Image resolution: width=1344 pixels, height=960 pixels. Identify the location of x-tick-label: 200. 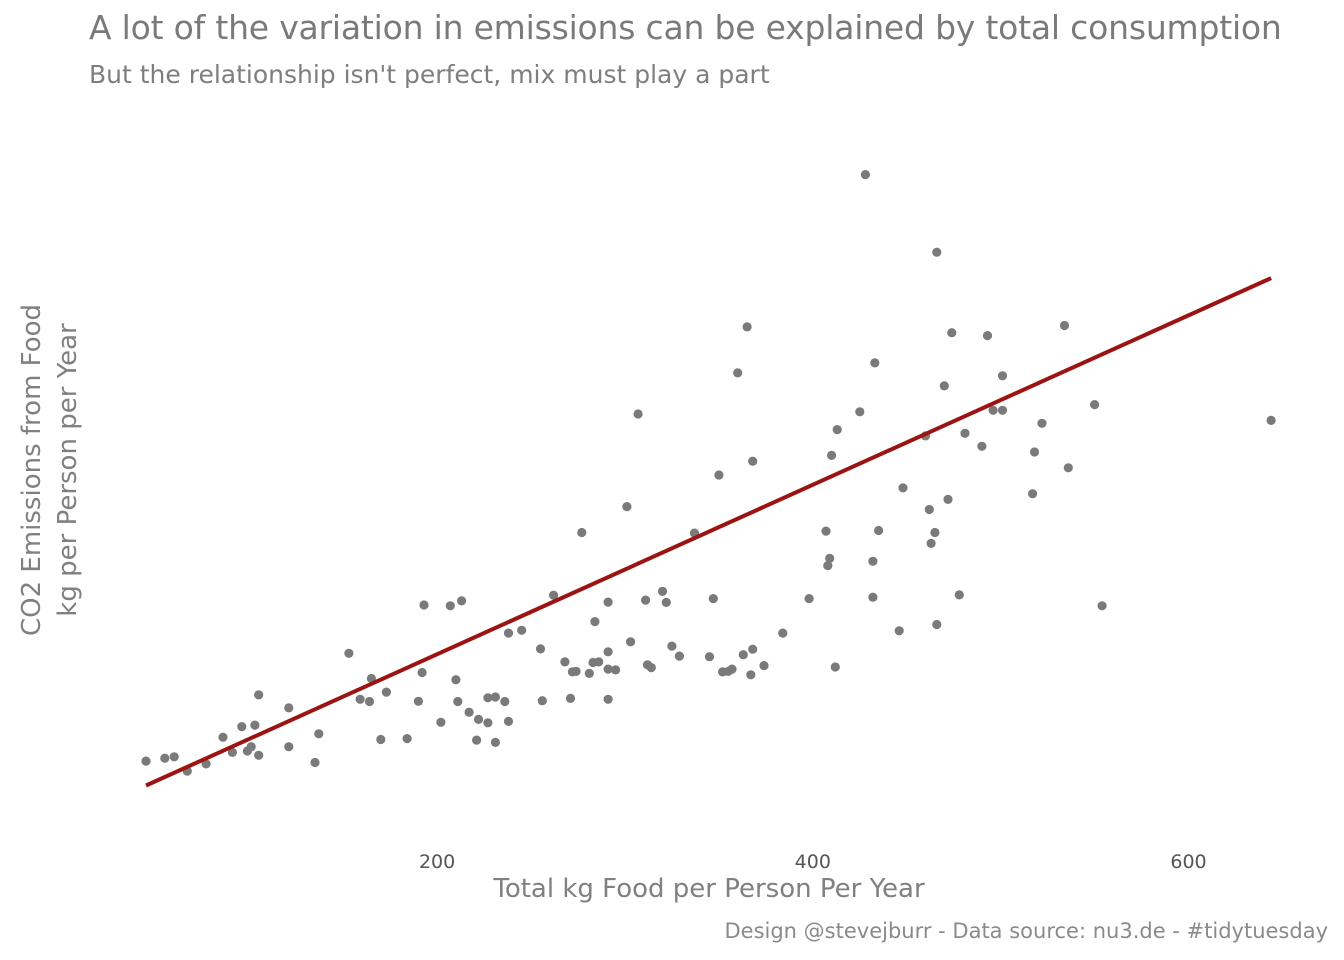
(437, 862).